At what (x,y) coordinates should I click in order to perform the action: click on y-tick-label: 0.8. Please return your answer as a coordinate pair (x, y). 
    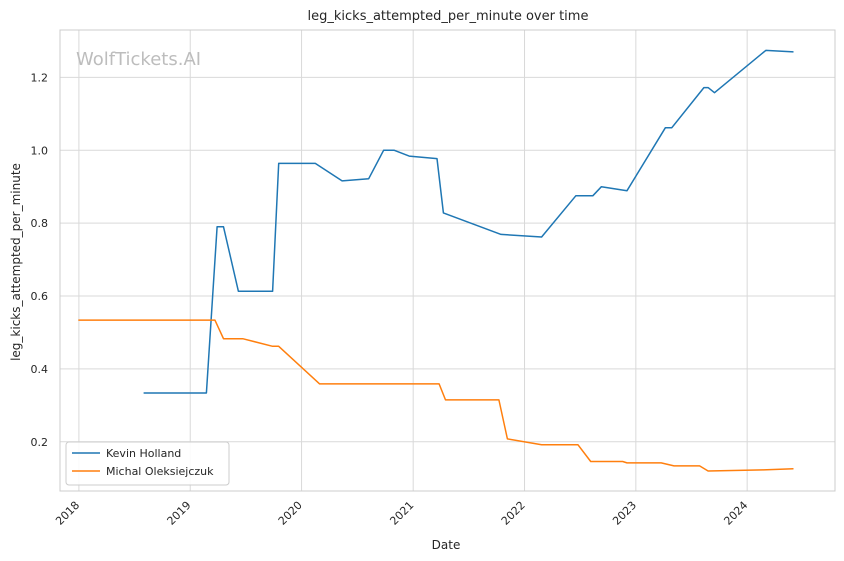
    Looking at the image, I should click on (40, 223).